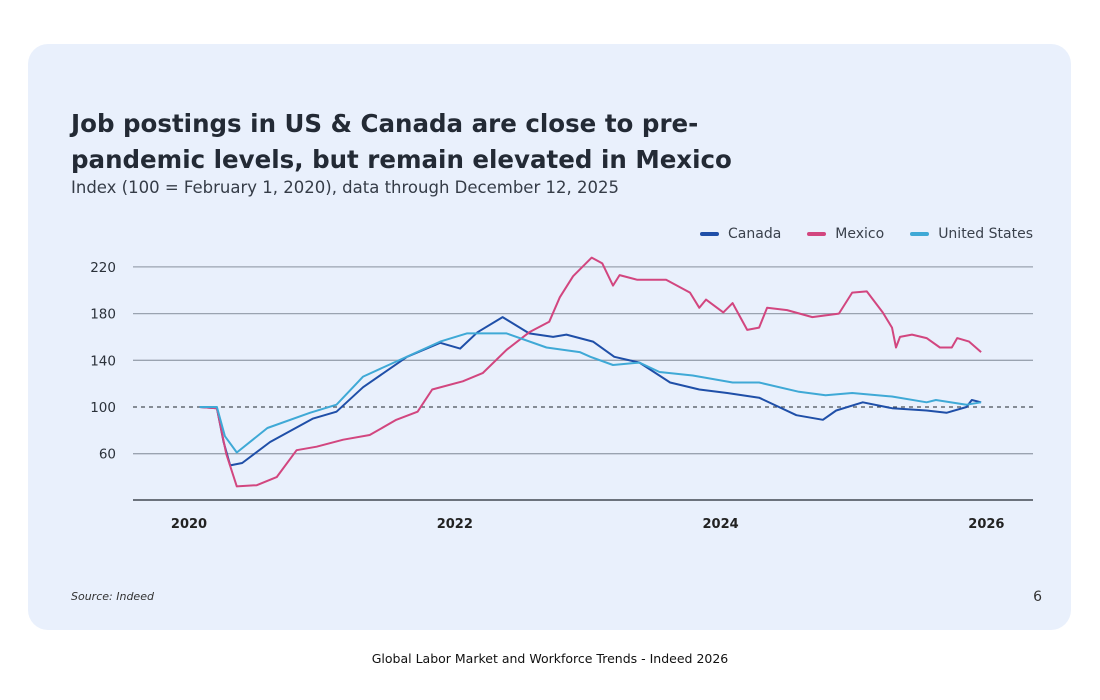 The height and width of the screenshot is (700, 1100). What do you see at coordinates (103, 361) in the screenshot?
I see `y-tick-label: 140` at bounding box center [103, 361].